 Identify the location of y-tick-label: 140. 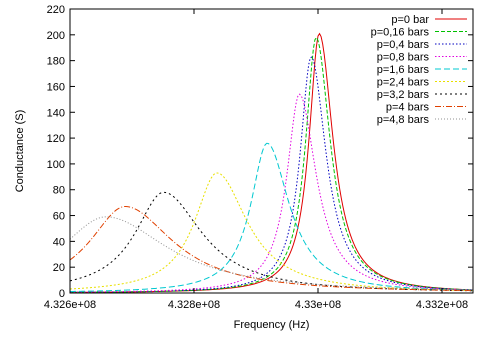
(56, 113).